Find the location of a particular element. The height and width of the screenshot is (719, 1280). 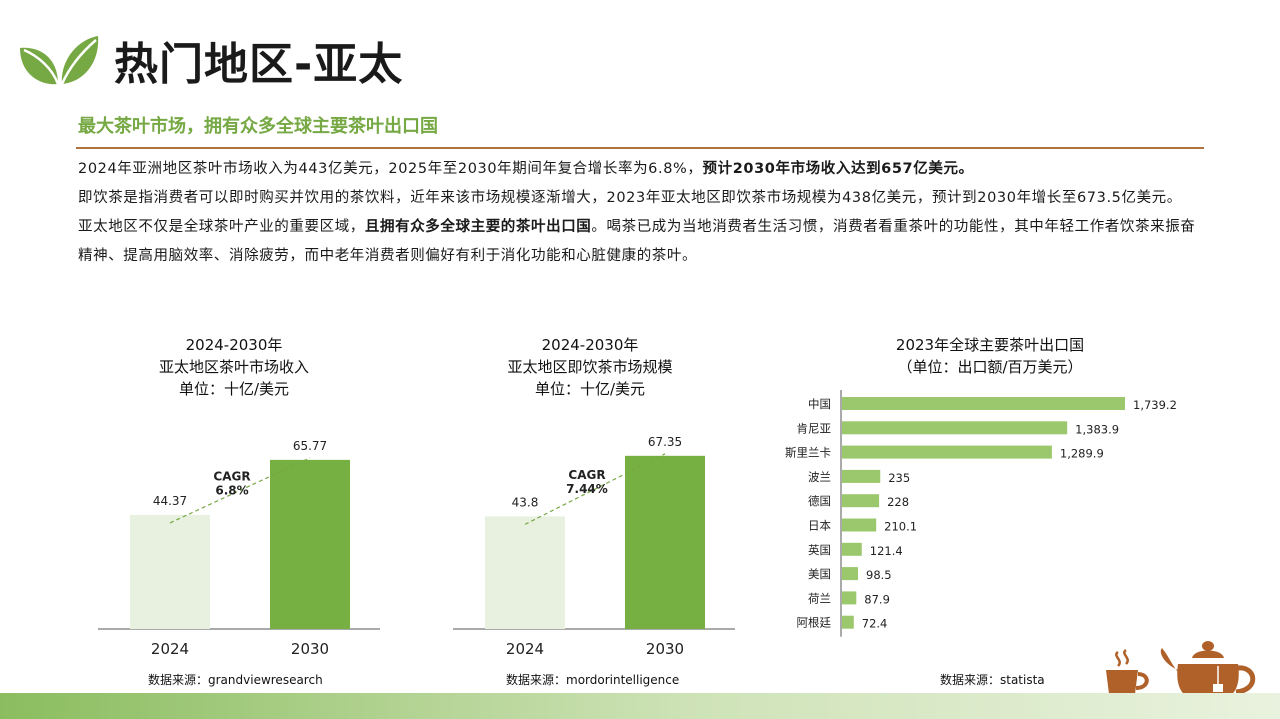

chart3-category-label: 斯里兰卡 is located at coordinates (808, 453).